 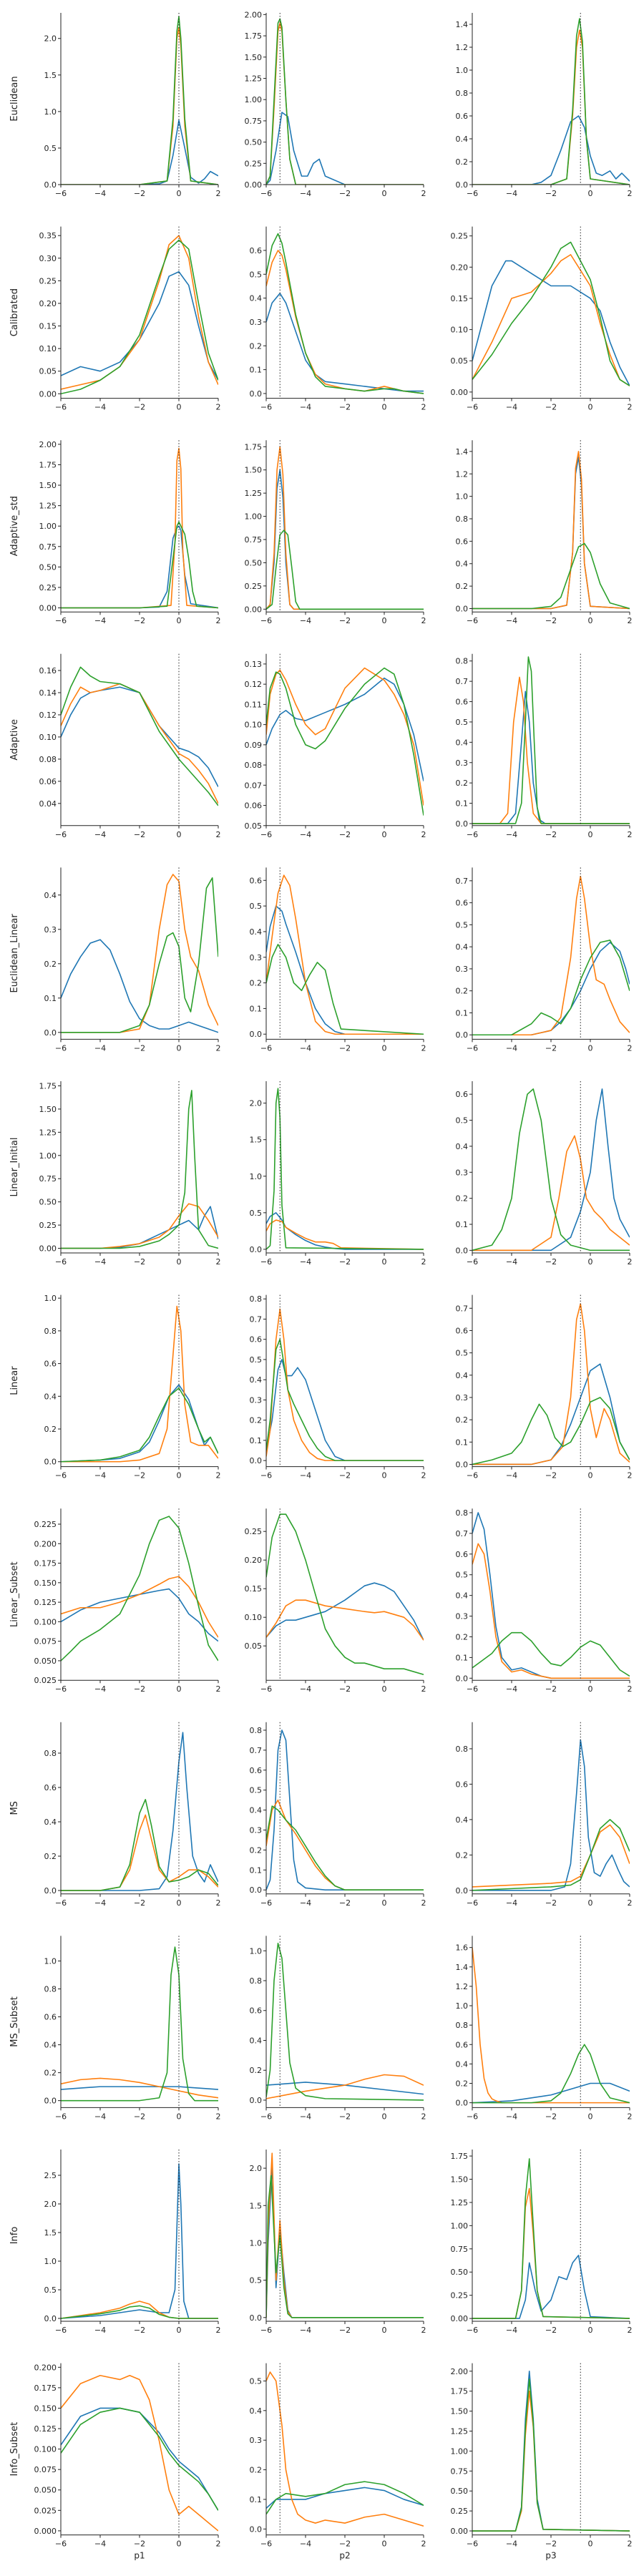 I want to click on y-tick-label: 0.35, so click(x=48, y=235).